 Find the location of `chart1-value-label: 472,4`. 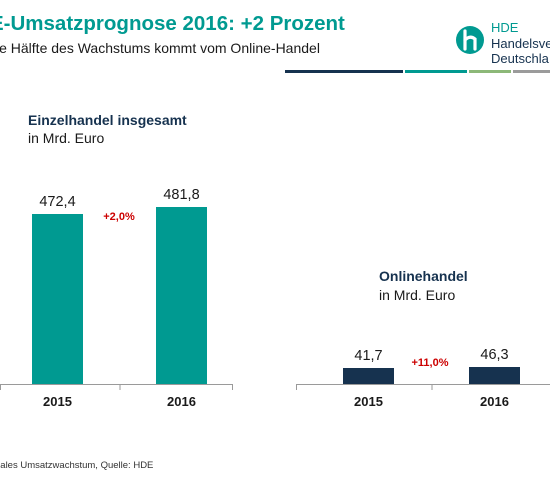

chart1-value-label: 472,4 is located at coordinates (57, 202).